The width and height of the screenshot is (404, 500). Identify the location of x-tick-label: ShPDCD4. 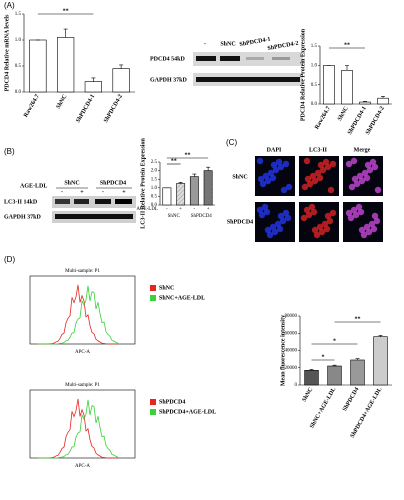
(351, 400).